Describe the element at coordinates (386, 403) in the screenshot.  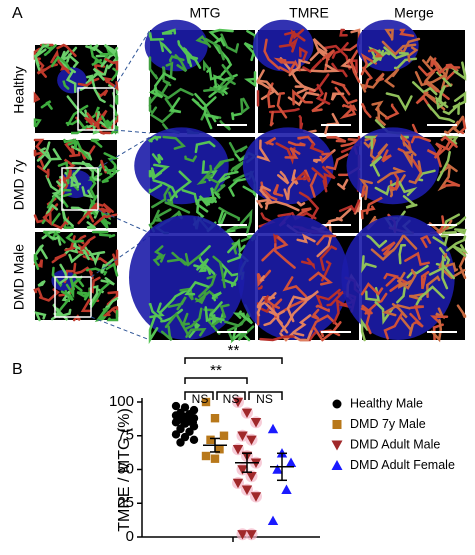
I see `legend-label: Healthy Male` at that location.